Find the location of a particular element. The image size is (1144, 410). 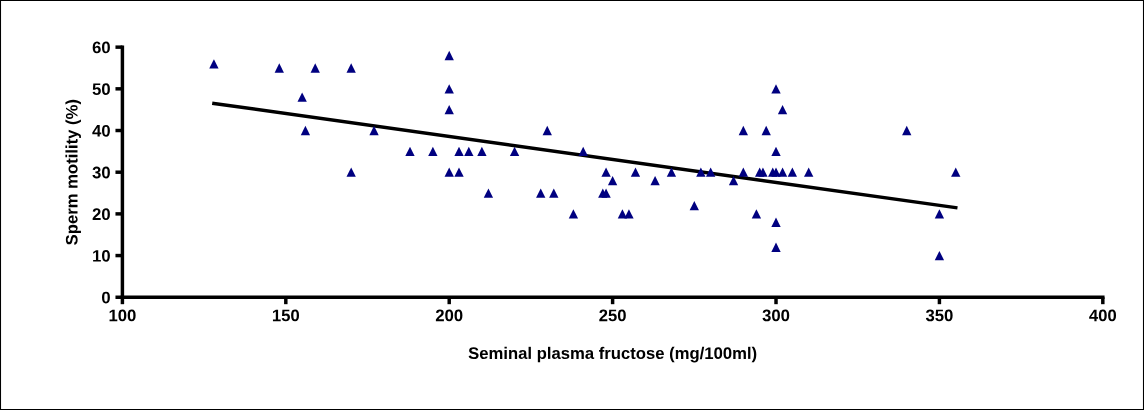

y-axis-title: Sperm motility (%) is located at coordinates (73, 172).